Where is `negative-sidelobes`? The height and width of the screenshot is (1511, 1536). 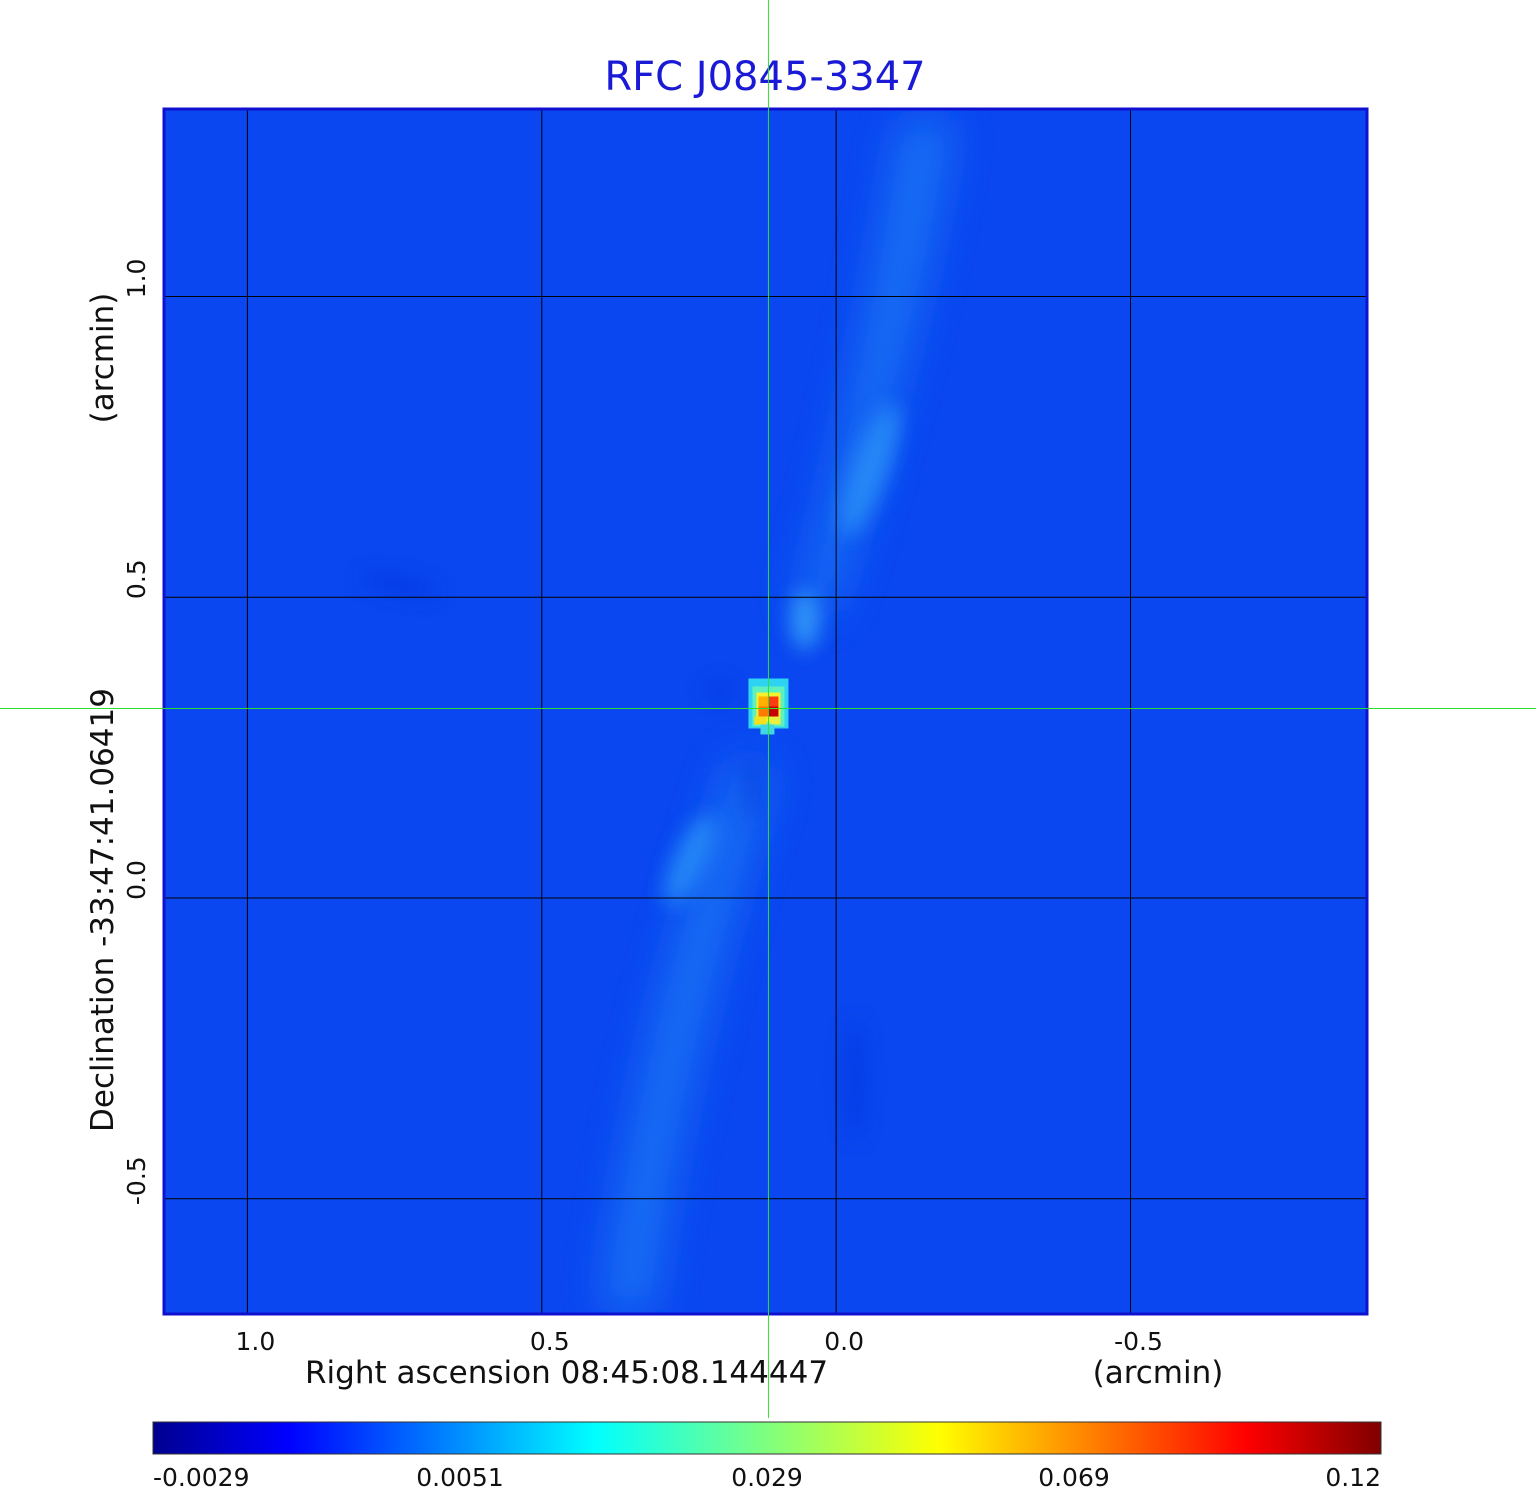 negative-sidelobes is located at coordinates (612, 856).